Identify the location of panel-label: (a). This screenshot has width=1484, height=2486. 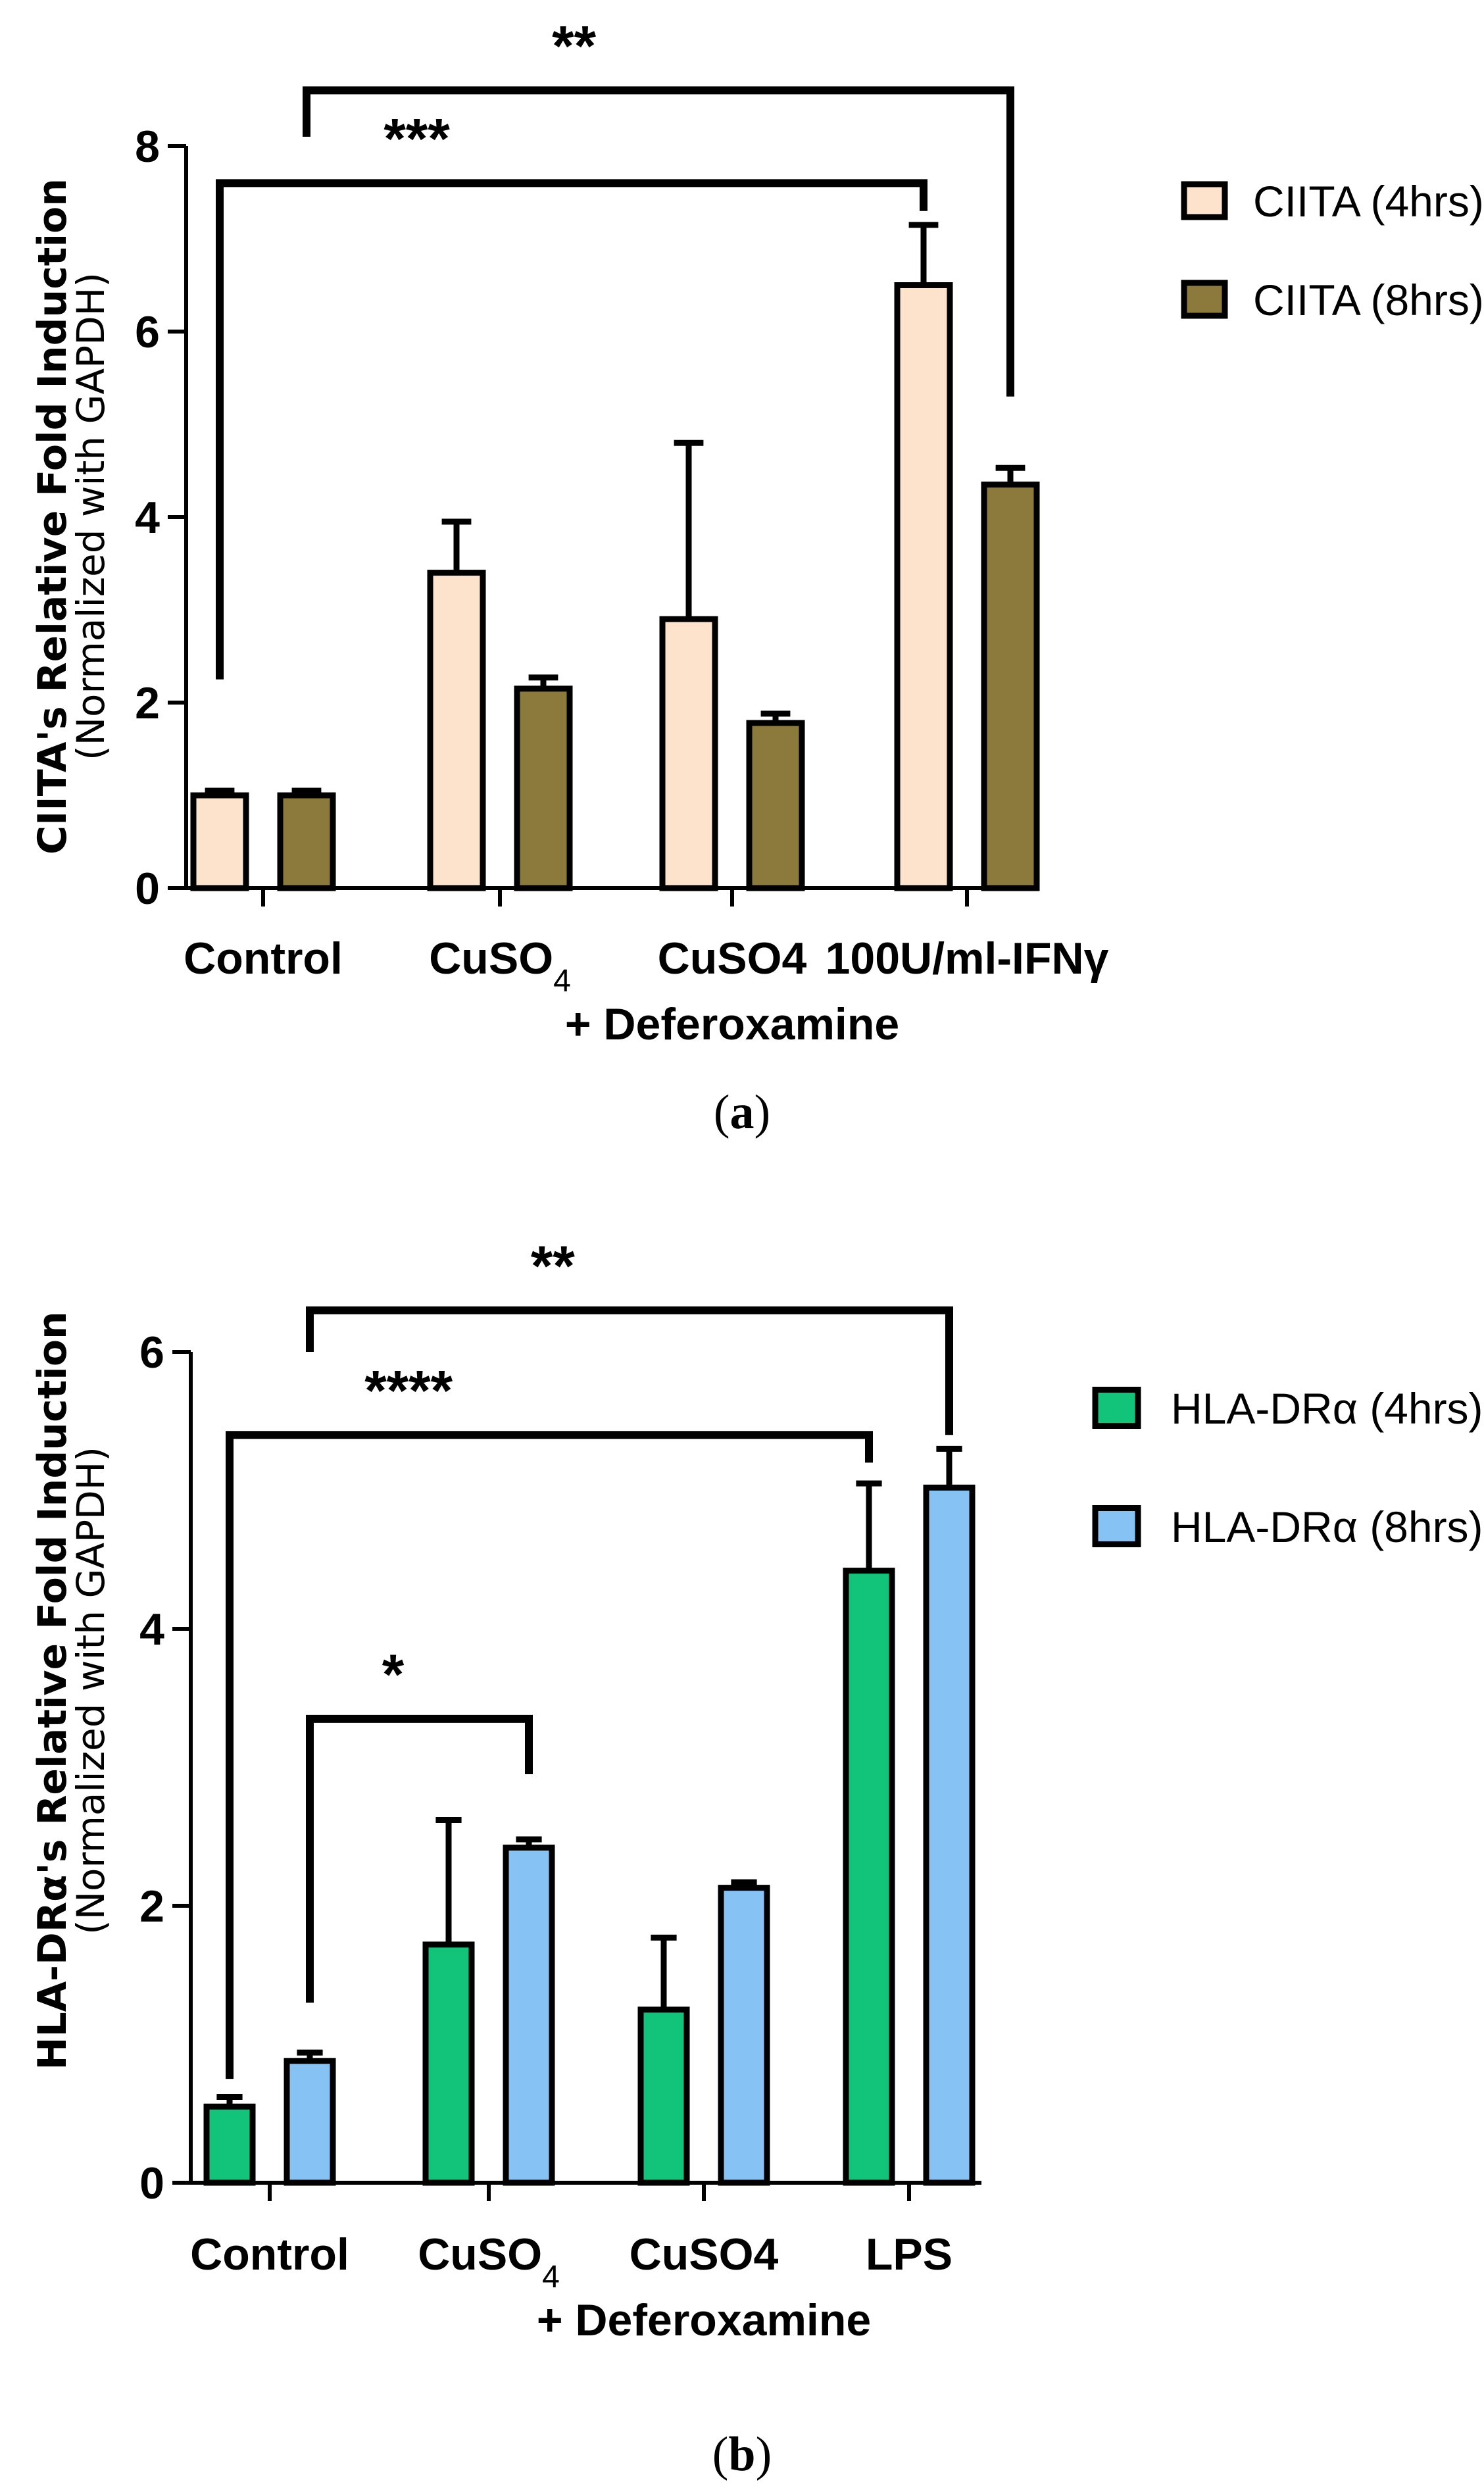
(742, 1112).